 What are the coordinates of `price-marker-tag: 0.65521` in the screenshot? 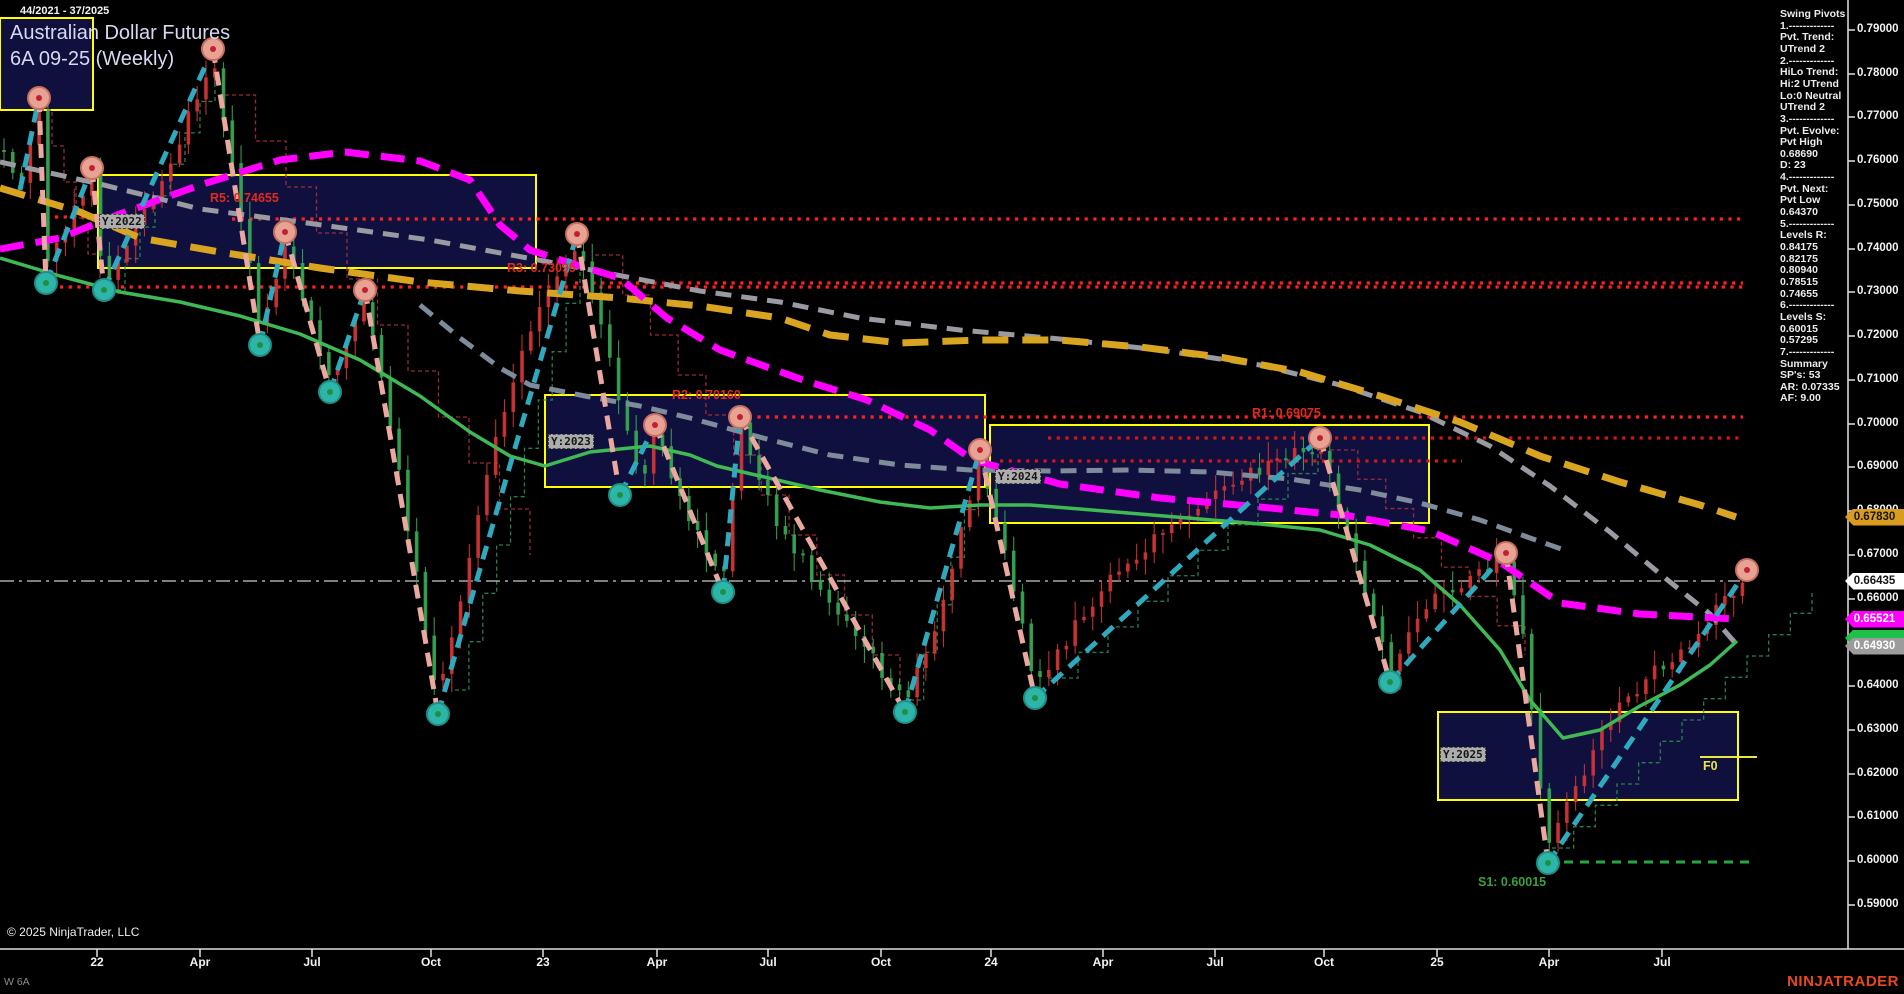 It's located at (1874, 619).